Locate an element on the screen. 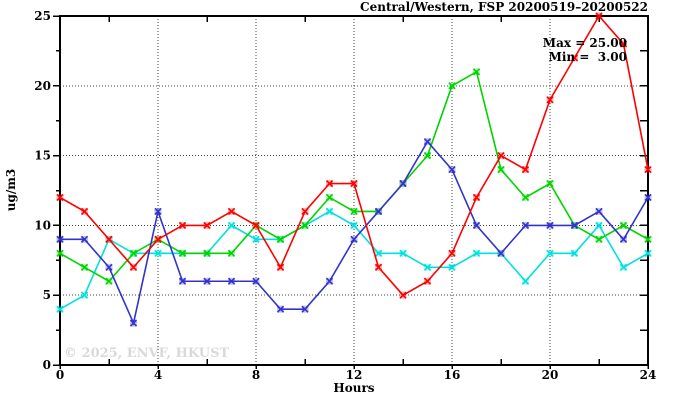 The width and height of the screenshot is (674, 409). x-tick-label: 0 is located at coordinates (60, 375).